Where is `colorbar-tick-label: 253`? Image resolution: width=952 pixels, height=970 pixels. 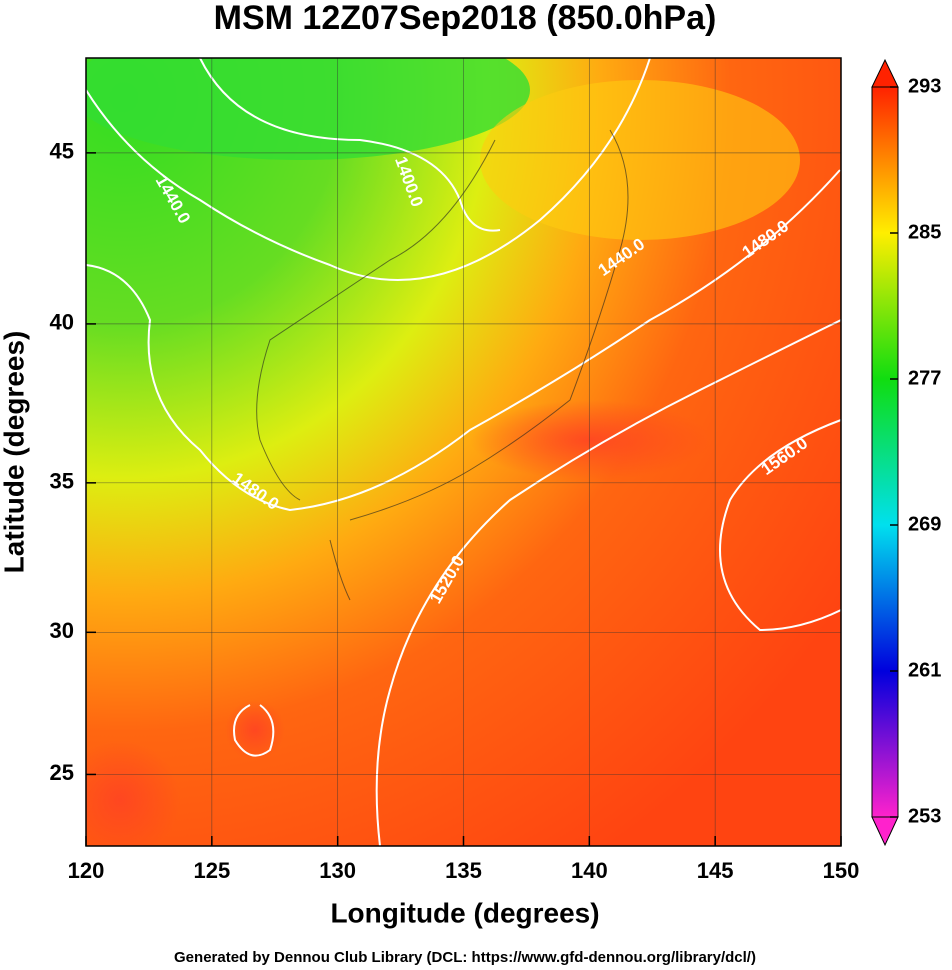
colorbar-tick-label: 253 is located at coordinates (924, 816).